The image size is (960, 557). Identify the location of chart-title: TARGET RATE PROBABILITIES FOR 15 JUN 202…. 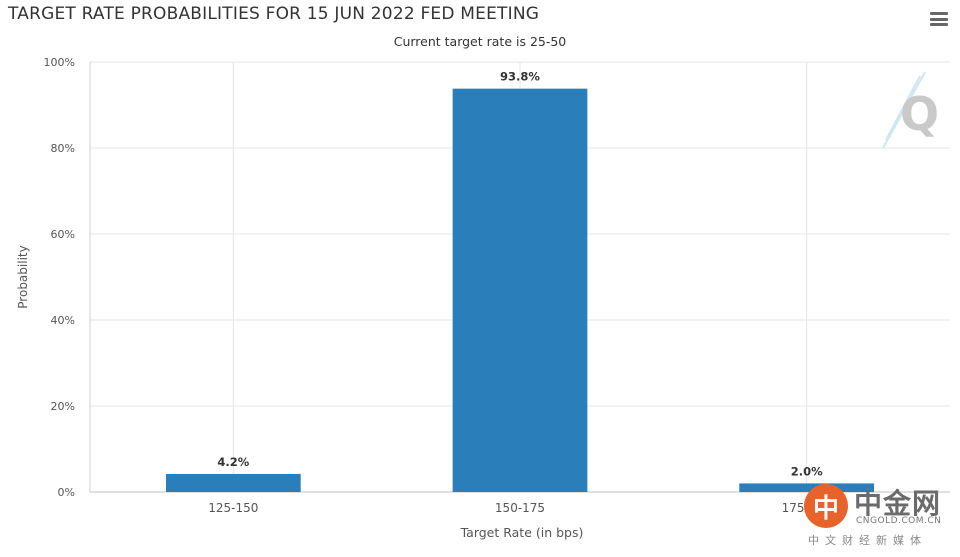
(274, 14).